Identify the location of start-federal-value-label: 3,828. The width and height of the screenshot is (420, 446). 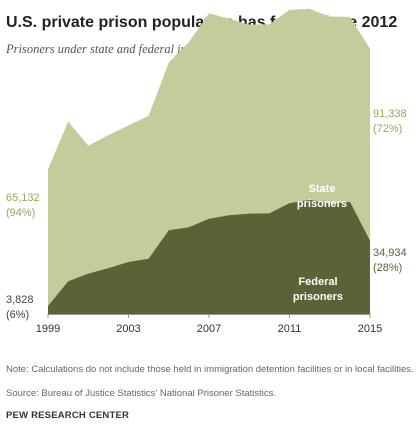
(20, 300).